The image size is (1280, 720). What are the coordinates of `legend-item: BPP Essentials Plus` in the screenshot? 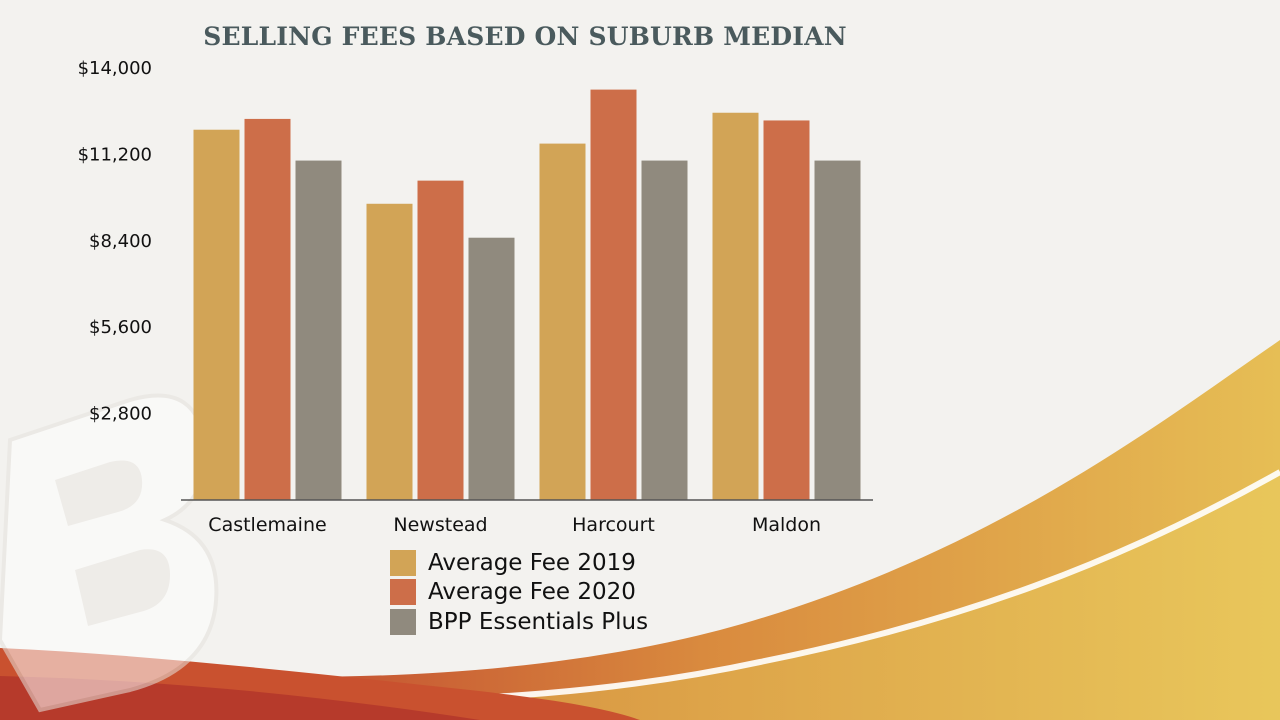 It's located at (519, 622).